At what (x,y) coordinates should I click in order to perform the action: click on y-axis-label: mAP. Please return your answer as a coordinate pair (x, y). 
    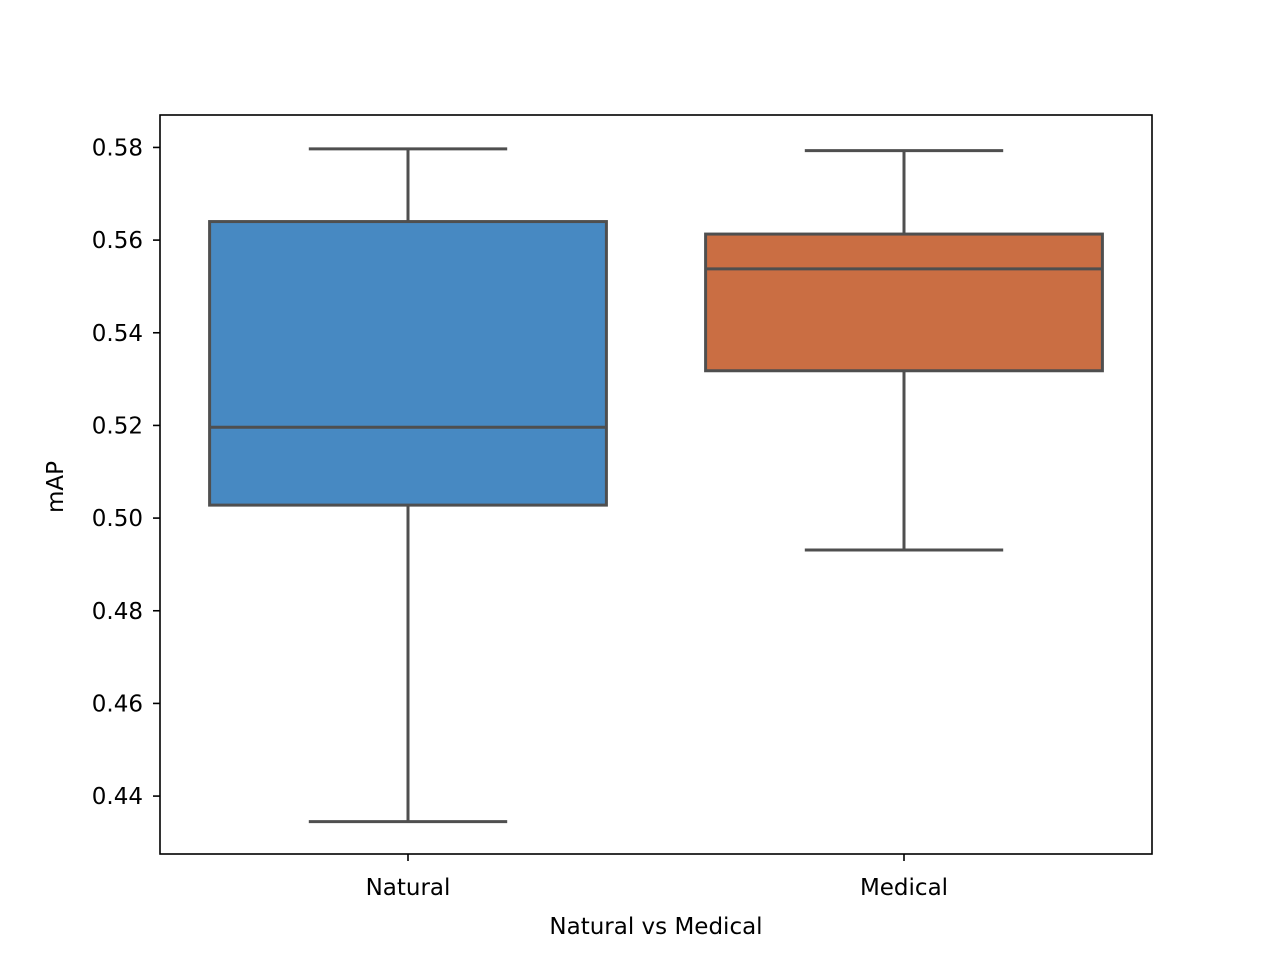
    Looking at the image, I should click on (56, 487).